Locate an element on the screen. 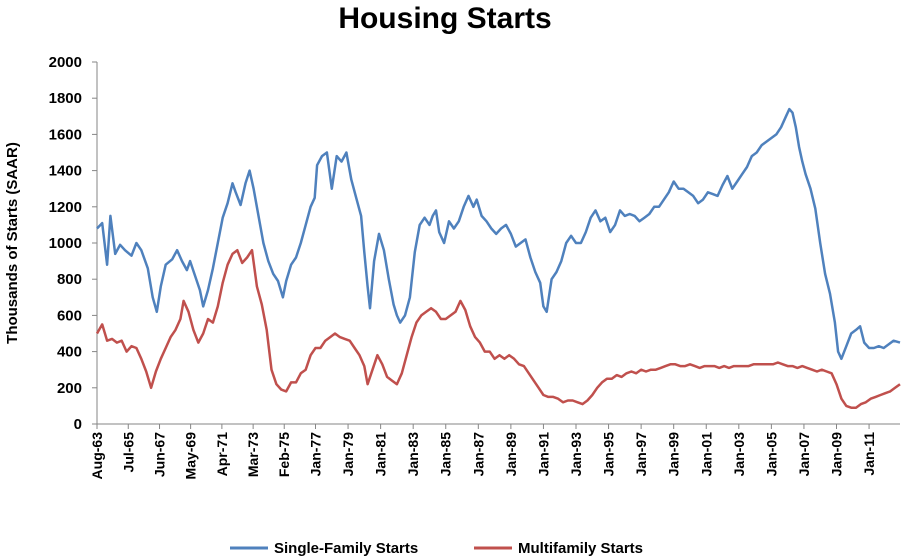 This screenshot has height=560, width=901. legend: Single-Family Starts Multifamily Starts is located at coordinates (436, 548).